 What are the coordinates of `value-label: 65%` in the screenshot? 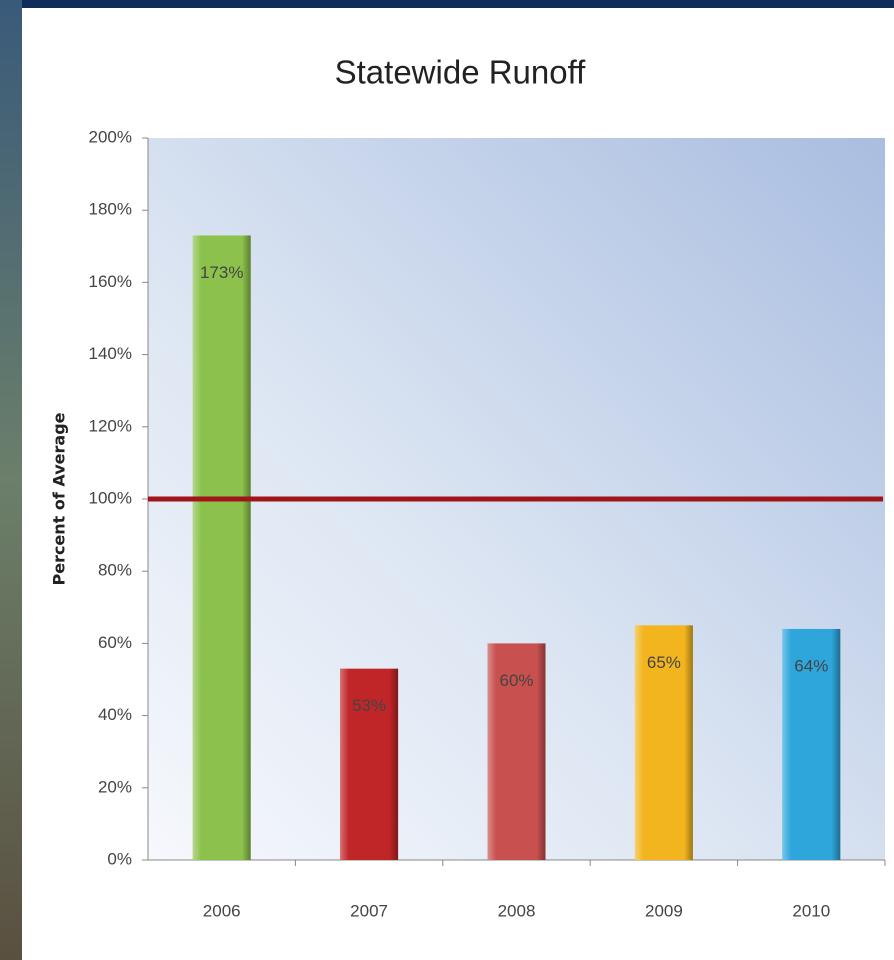 It's located at (664, 662).